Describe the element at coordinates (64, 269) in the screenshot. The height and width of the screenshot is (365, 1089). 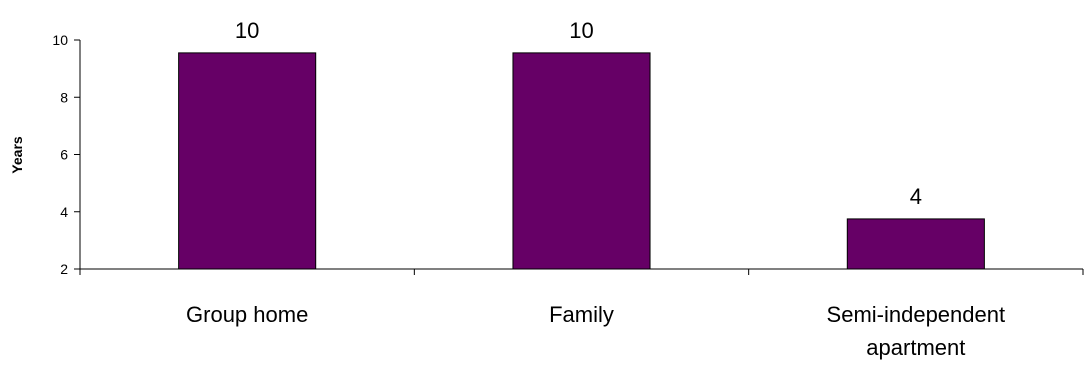
I see `y-tick-label: 2` at that location.